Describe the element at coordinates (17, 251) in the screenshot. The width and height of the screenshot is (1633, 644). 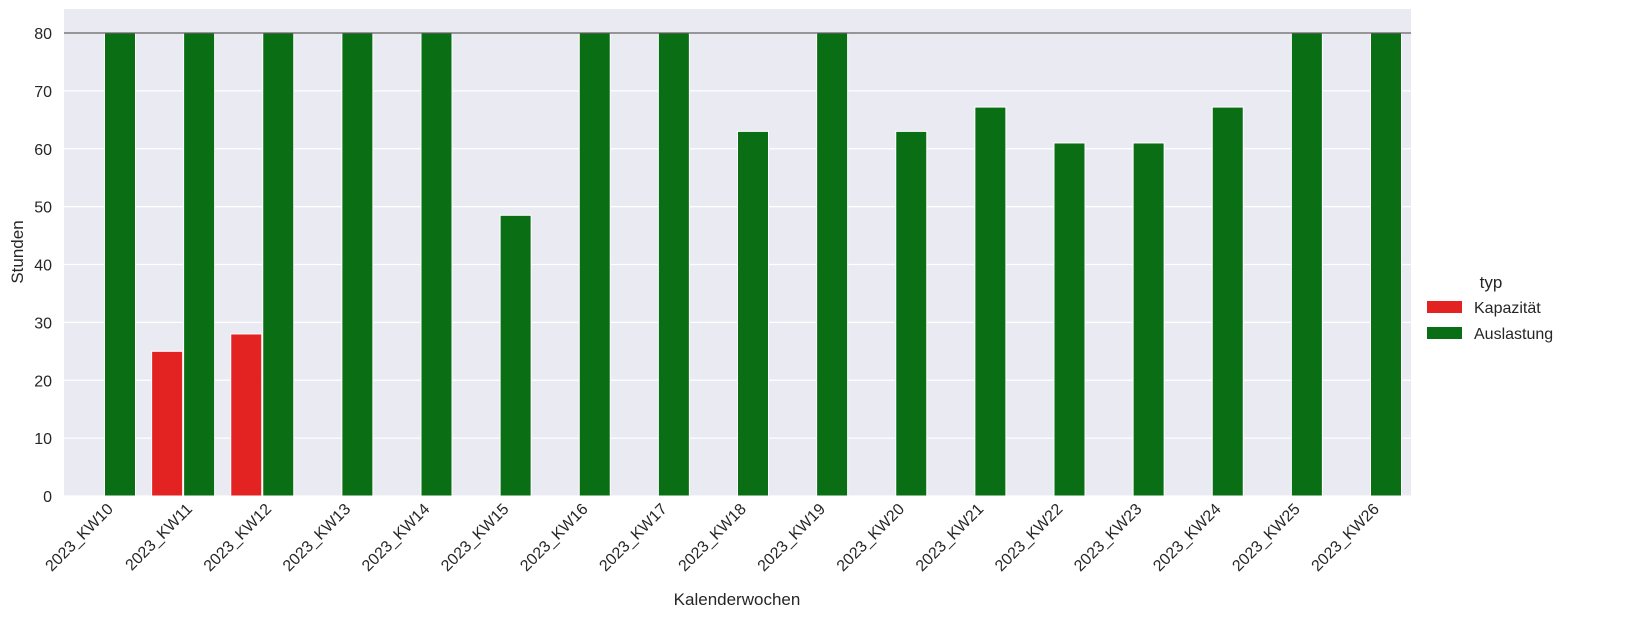
I see `y-axis-label: Stunden` at that location.